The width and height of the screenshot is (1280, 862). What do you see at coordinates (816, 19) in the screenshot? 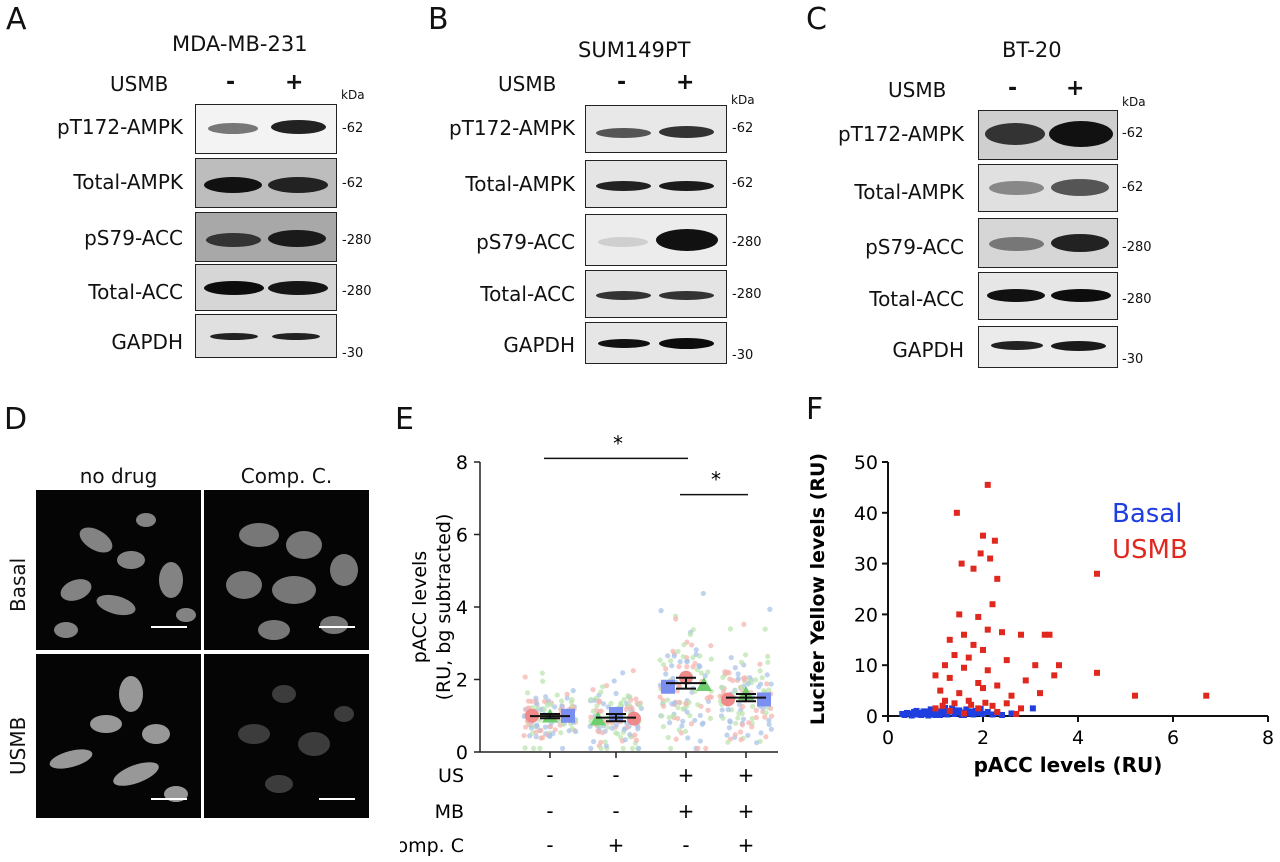
I see `panel-letter-c: C` at bounding box center [816, 19].